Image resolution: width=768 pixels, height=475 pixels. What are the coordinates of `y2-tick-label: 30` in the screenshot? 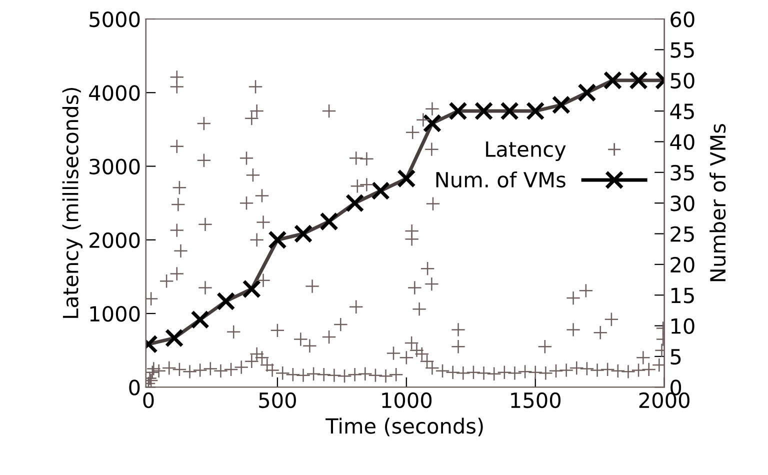 It's located at (682, 204).